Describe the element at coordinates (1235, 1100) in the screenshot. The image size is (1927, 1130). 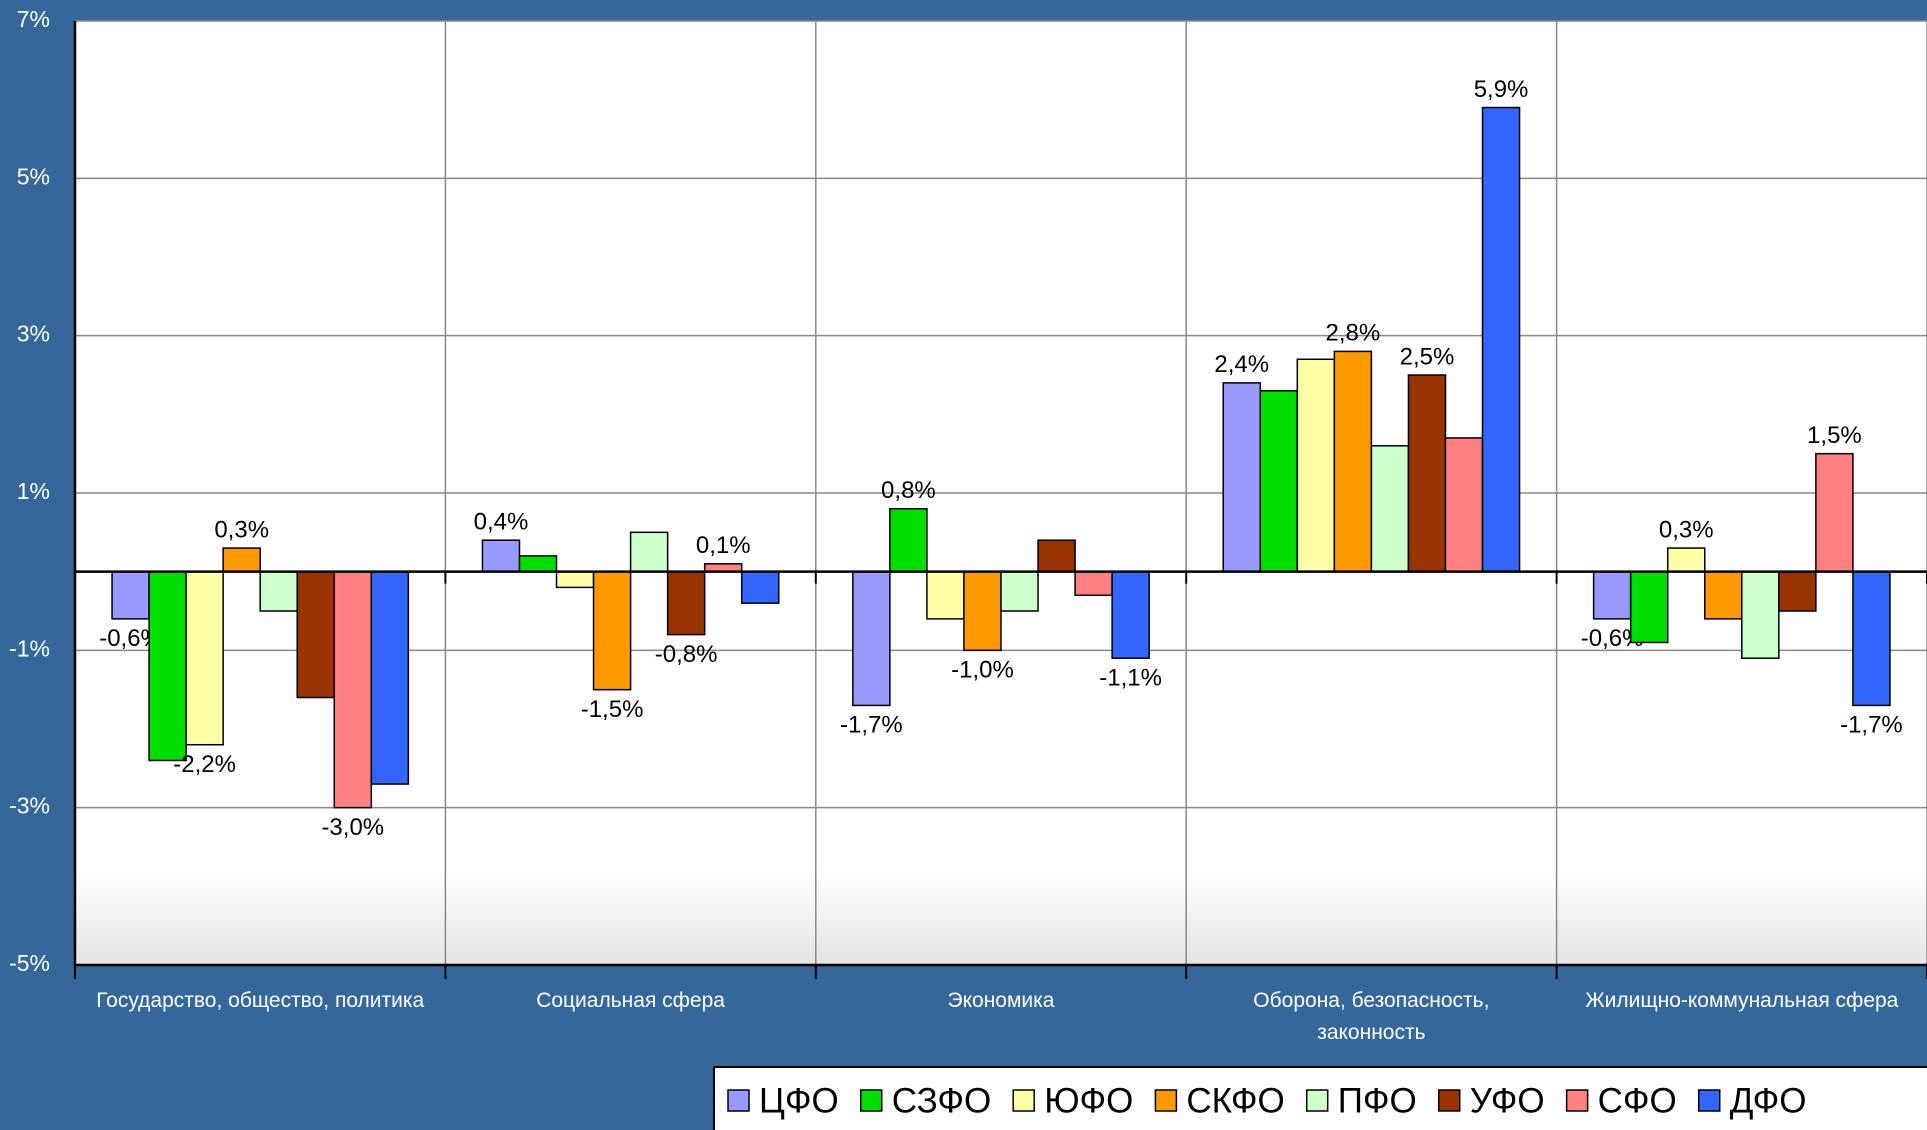
I see `legend-label: СКФО` at that location.